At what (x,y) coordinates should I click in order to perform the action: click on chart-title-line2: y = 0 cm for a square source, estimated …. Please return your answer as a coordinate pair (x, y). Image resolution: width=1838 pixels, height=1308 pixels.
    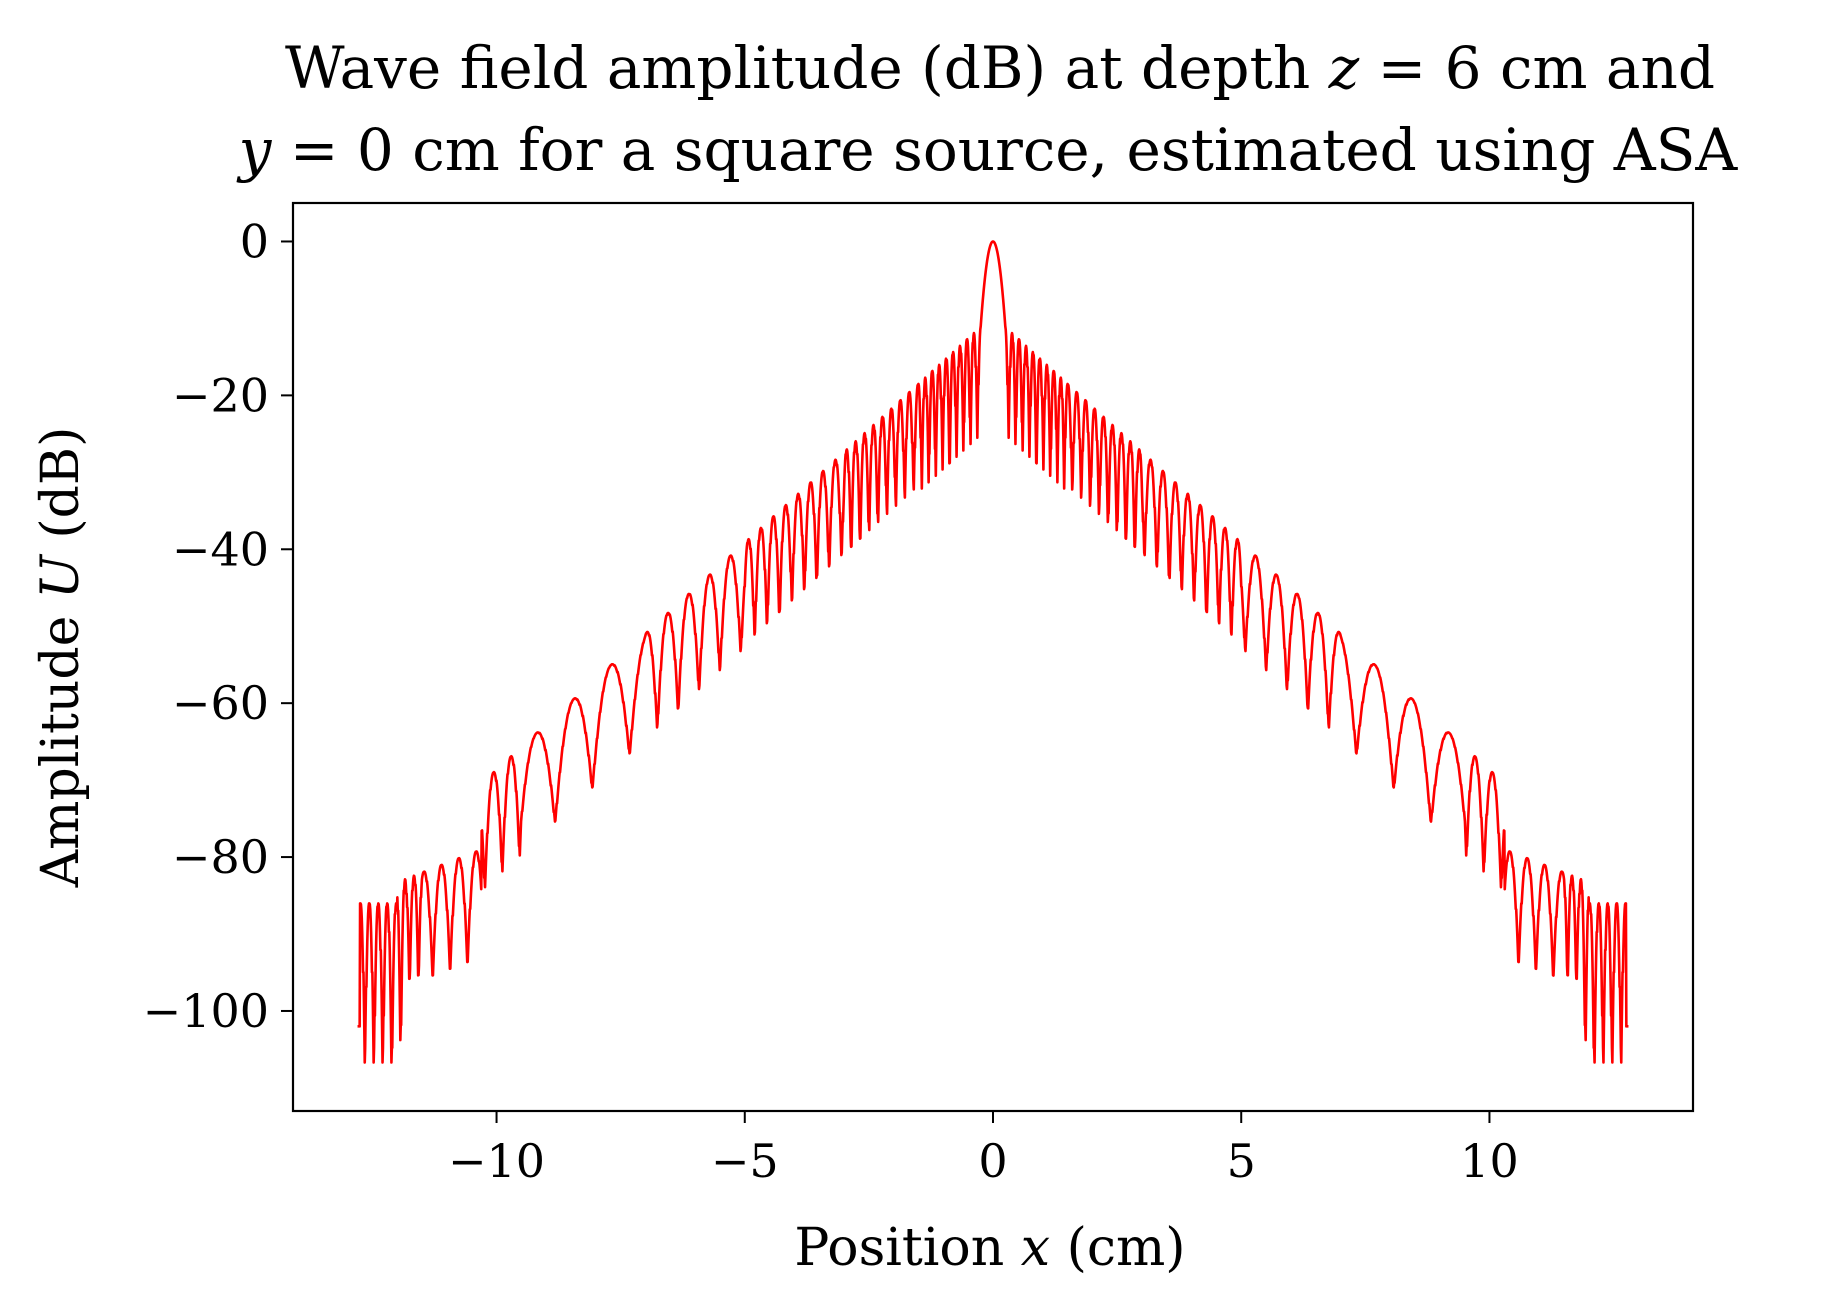
    Looking at the image, I should click on (987, 150).